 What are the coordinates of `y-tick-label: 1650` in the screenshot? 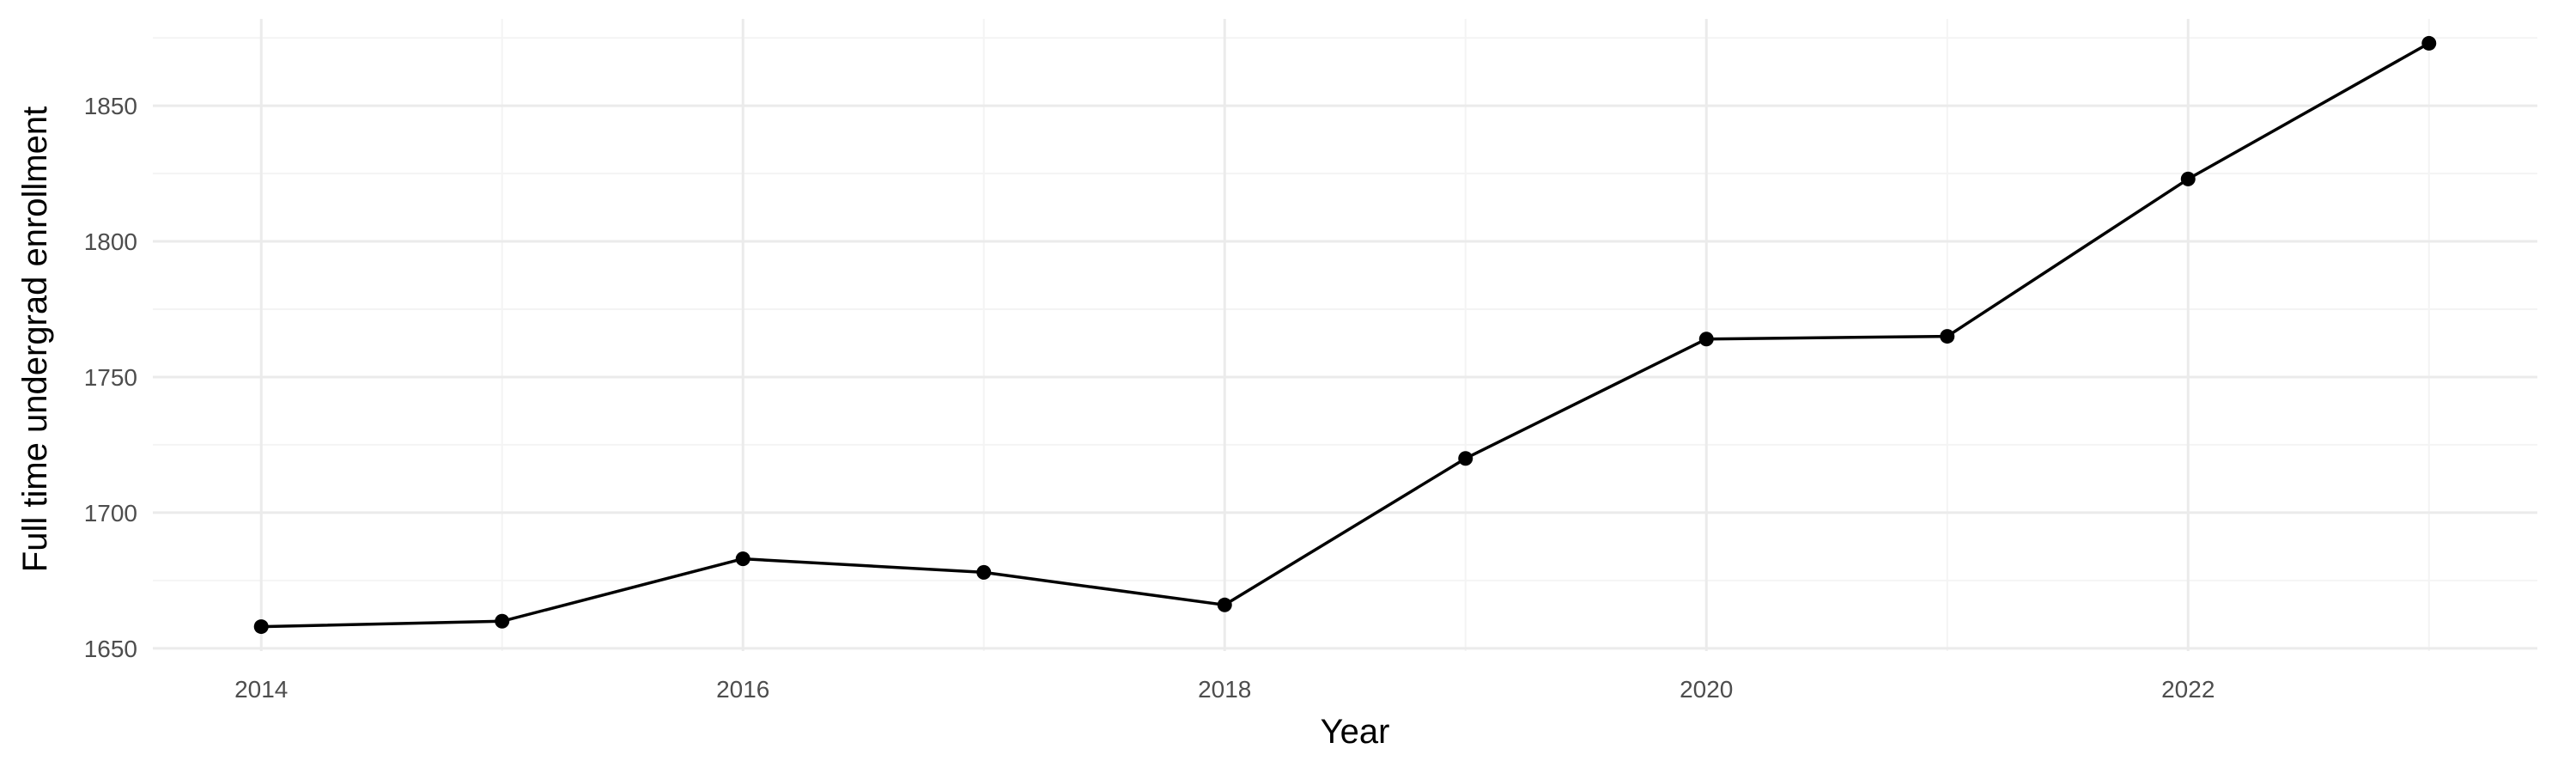 It's located at (111, 649).